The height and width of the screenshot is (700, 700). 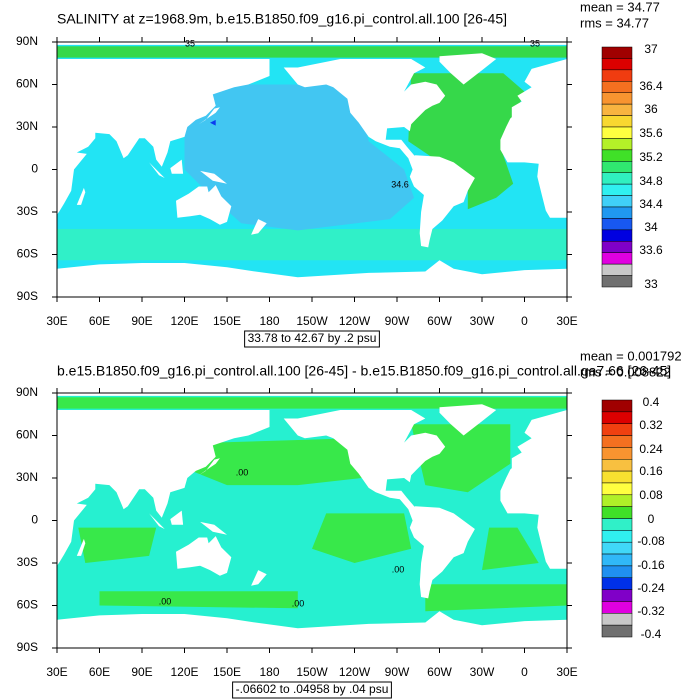 I want to click on lat-label: 60N, so click(x=27, y=435).